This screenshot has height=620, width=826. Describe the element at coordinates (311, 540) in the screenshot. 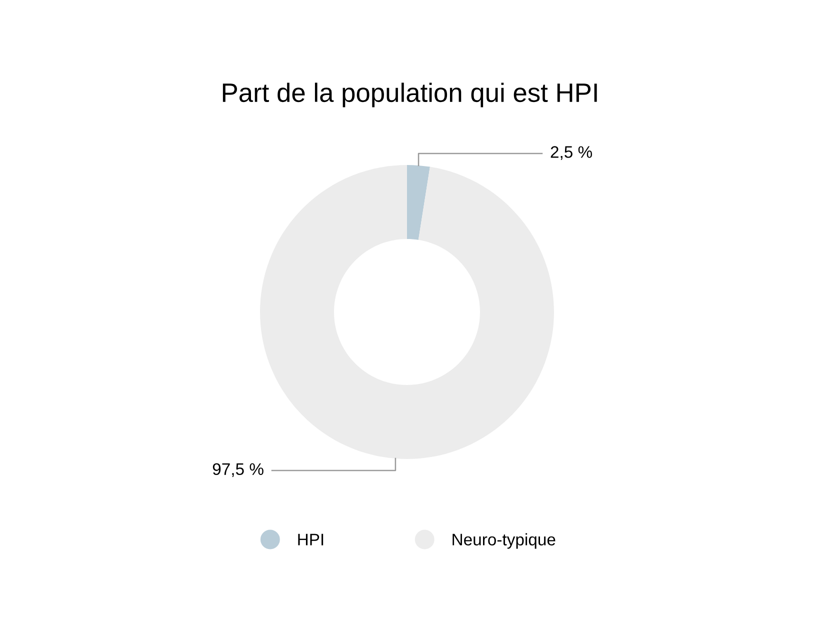

I see `legend-label: HPI` at that location.